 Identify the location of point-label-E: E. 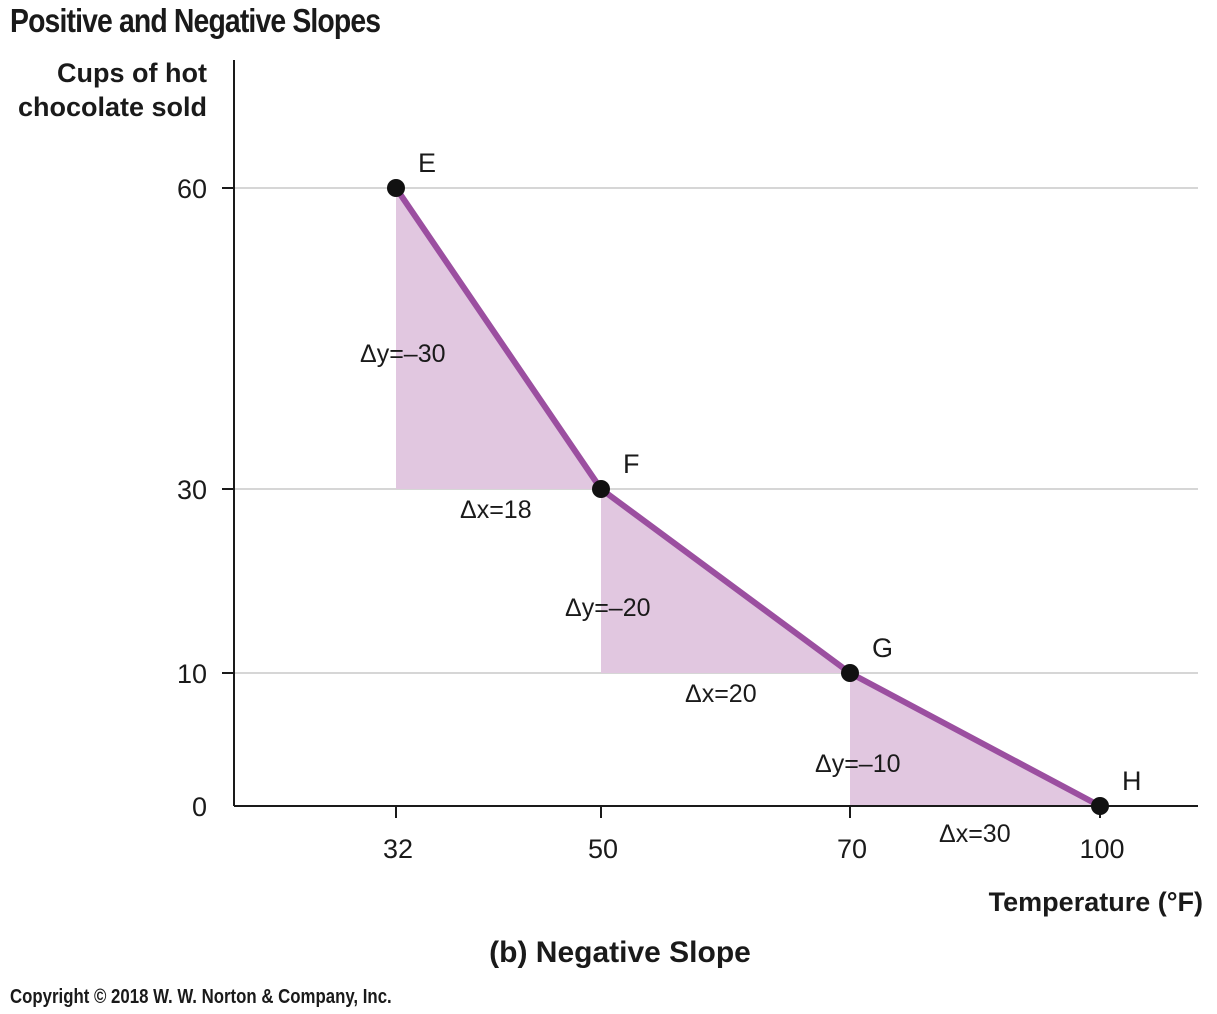
(427, 163).